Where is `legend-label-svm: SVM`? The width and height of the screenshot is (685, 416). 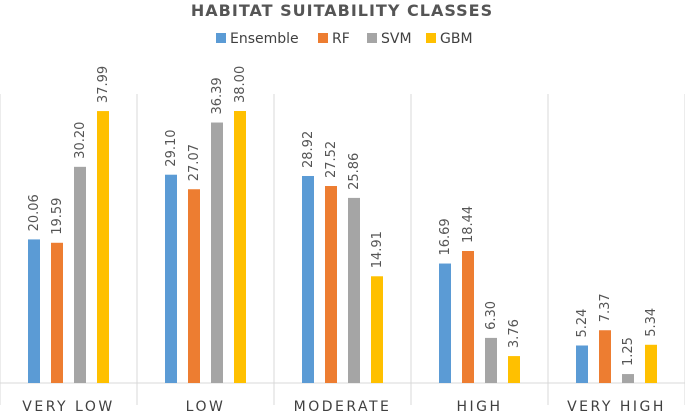
legend-label-svm: SVM is located at coordinates (396, 39).